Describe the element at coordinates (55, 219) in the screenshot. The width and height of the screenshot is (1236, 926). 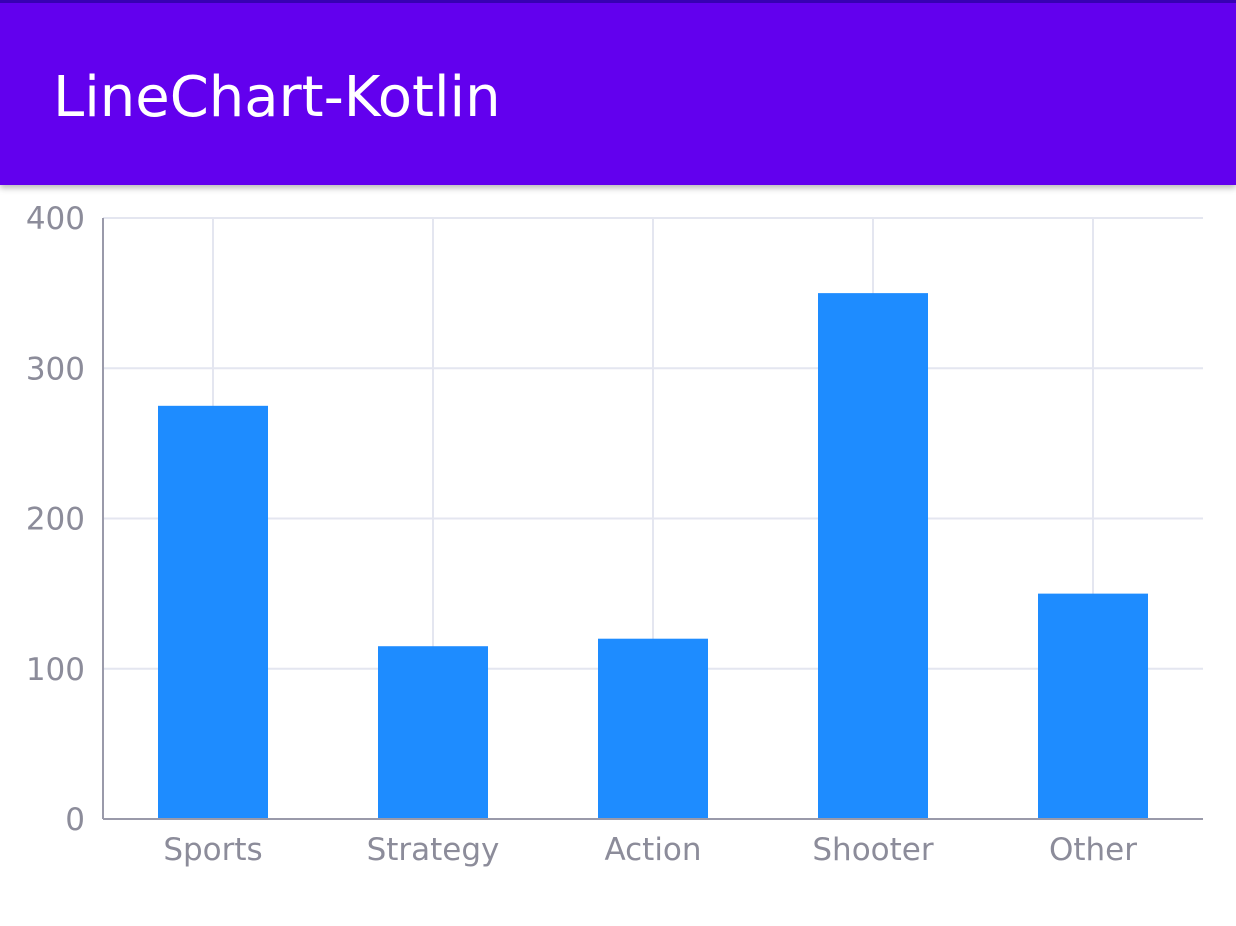
I see `y-tick-label-400: 400` at that location.